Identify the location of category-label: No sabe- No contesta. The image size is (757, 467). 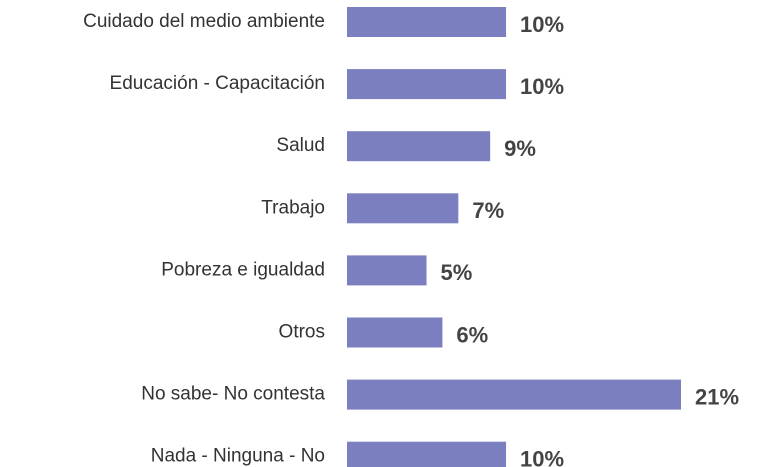
(233, 394).